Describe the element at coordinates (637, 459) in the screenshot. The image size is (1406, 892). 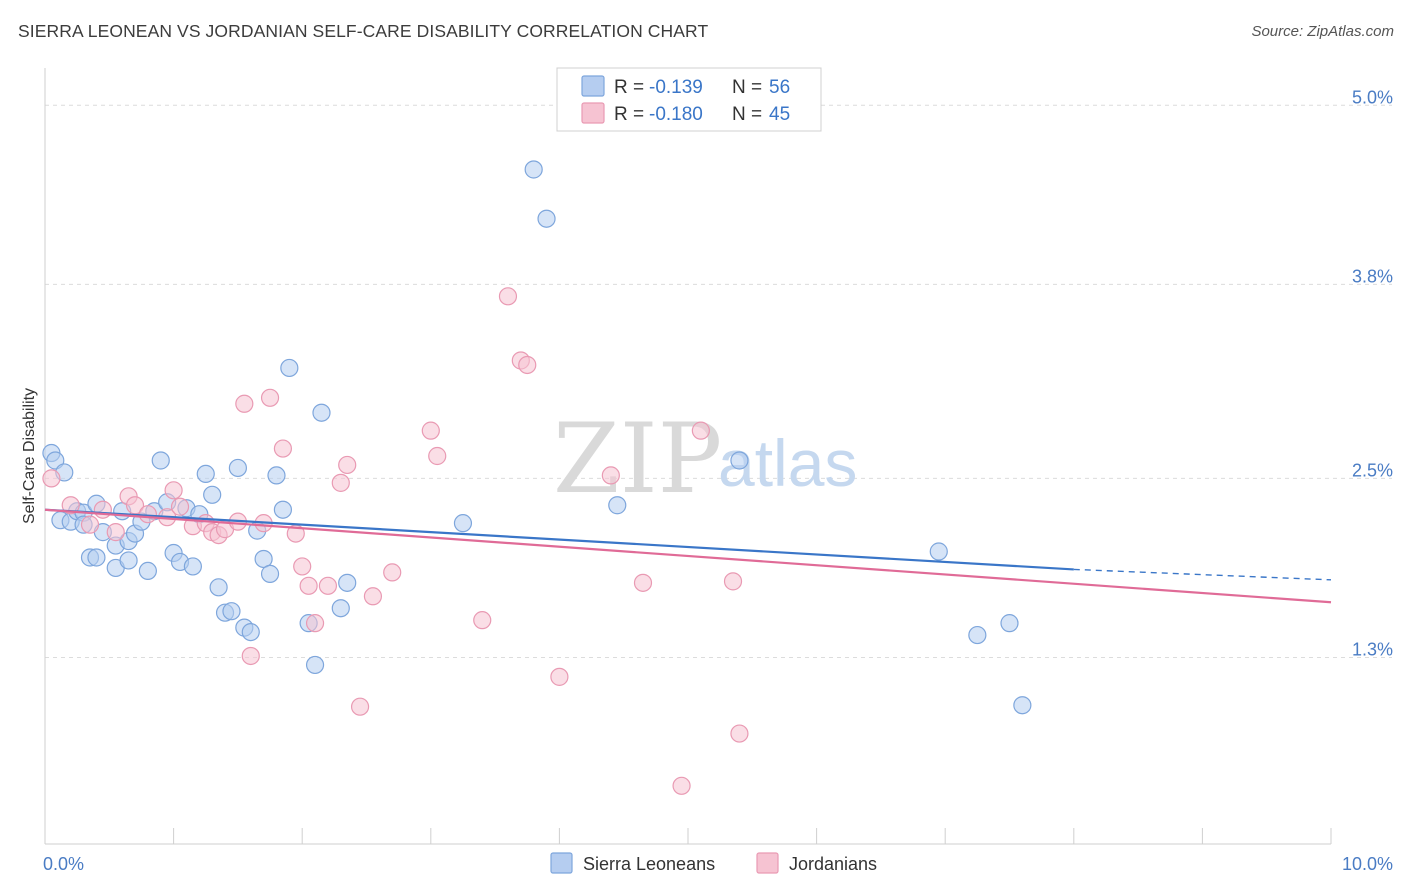
I see `watermark-zip: ZIP` at that location.